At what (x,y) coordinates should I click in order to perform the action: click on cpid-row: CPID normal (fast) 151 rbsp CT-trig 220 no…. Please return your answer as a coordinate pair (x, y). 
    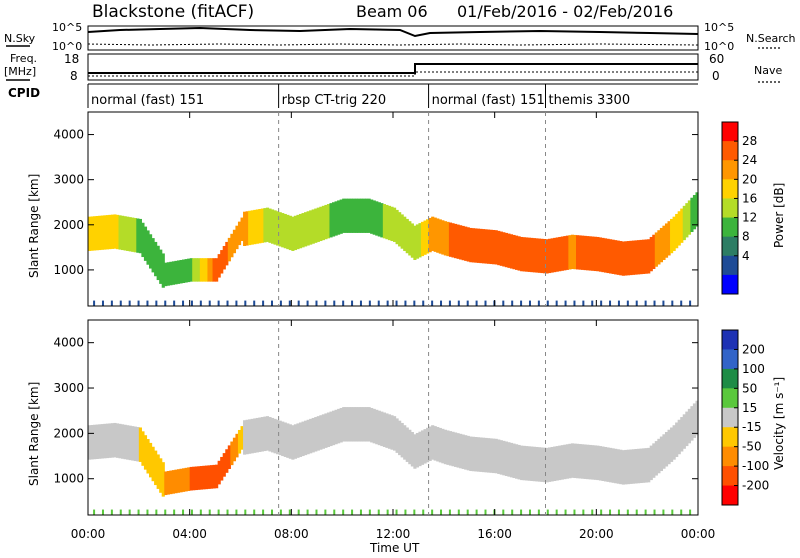
    Looking at the image, I should click on (353, 95).